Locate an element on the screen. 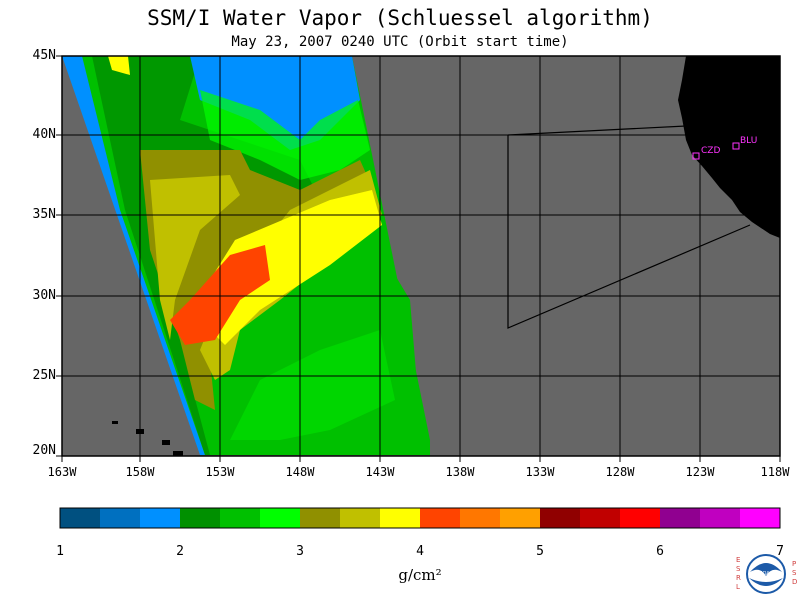 The image size is (800, 600). lon-label: 163W is located at coordinates (62, 472).